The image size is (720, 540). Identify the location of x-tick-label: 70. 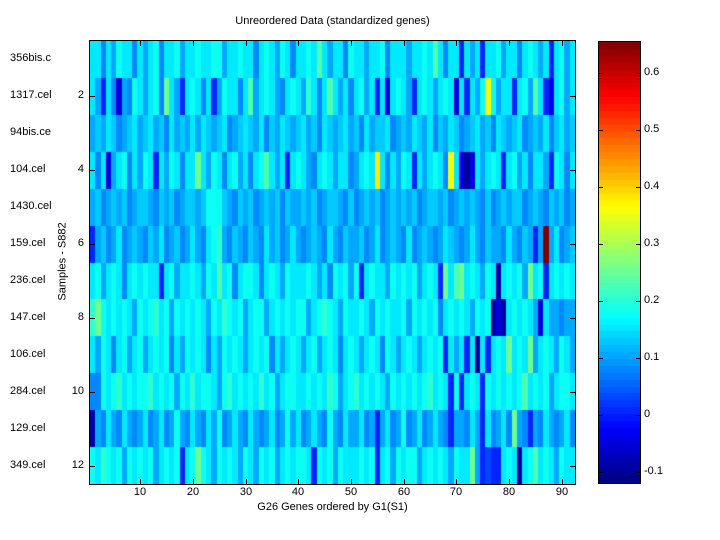
(456, 492).